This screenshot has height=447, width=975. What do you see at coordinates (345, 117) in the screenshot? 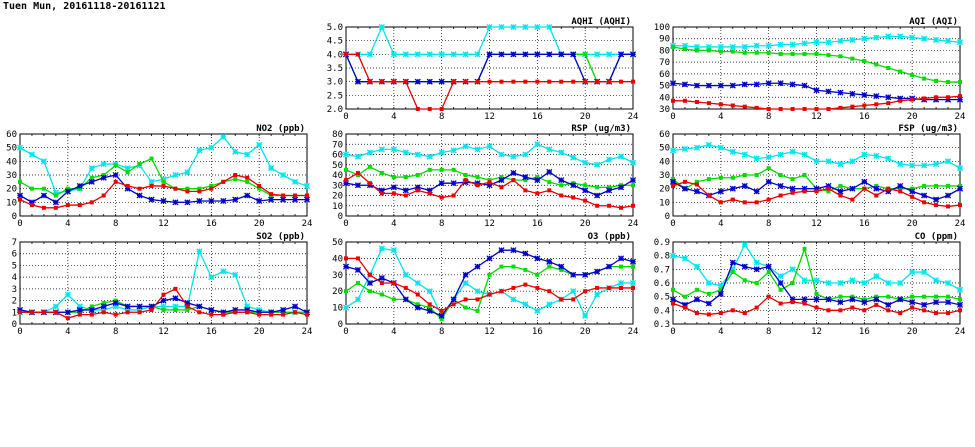
I see `xtick-label: 0` at bounding box center [345, 117].